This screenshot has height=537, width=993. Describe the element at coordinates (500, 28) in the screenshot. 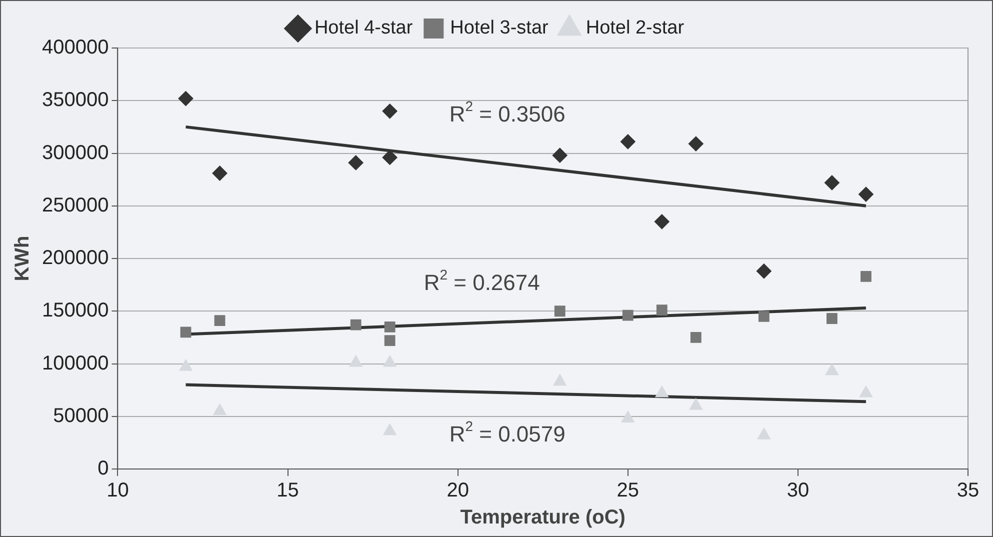

I see `legend-label: Hotel 3-star` at that location.